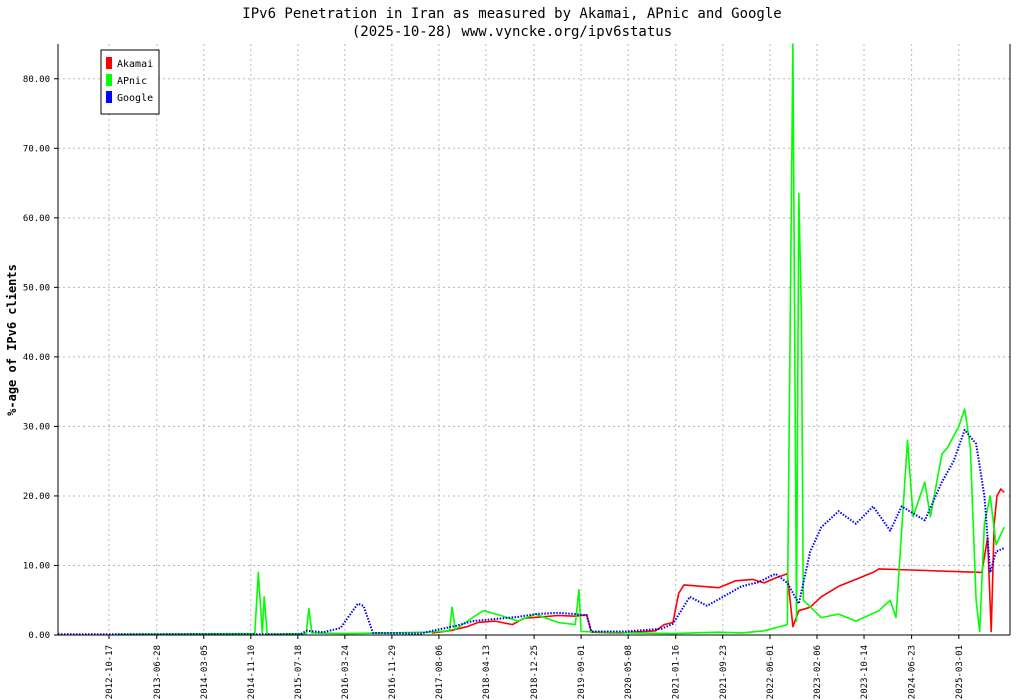 The image size is (1024, 700). I want to click on y-tick-label: 50.00, so click(36, 288).